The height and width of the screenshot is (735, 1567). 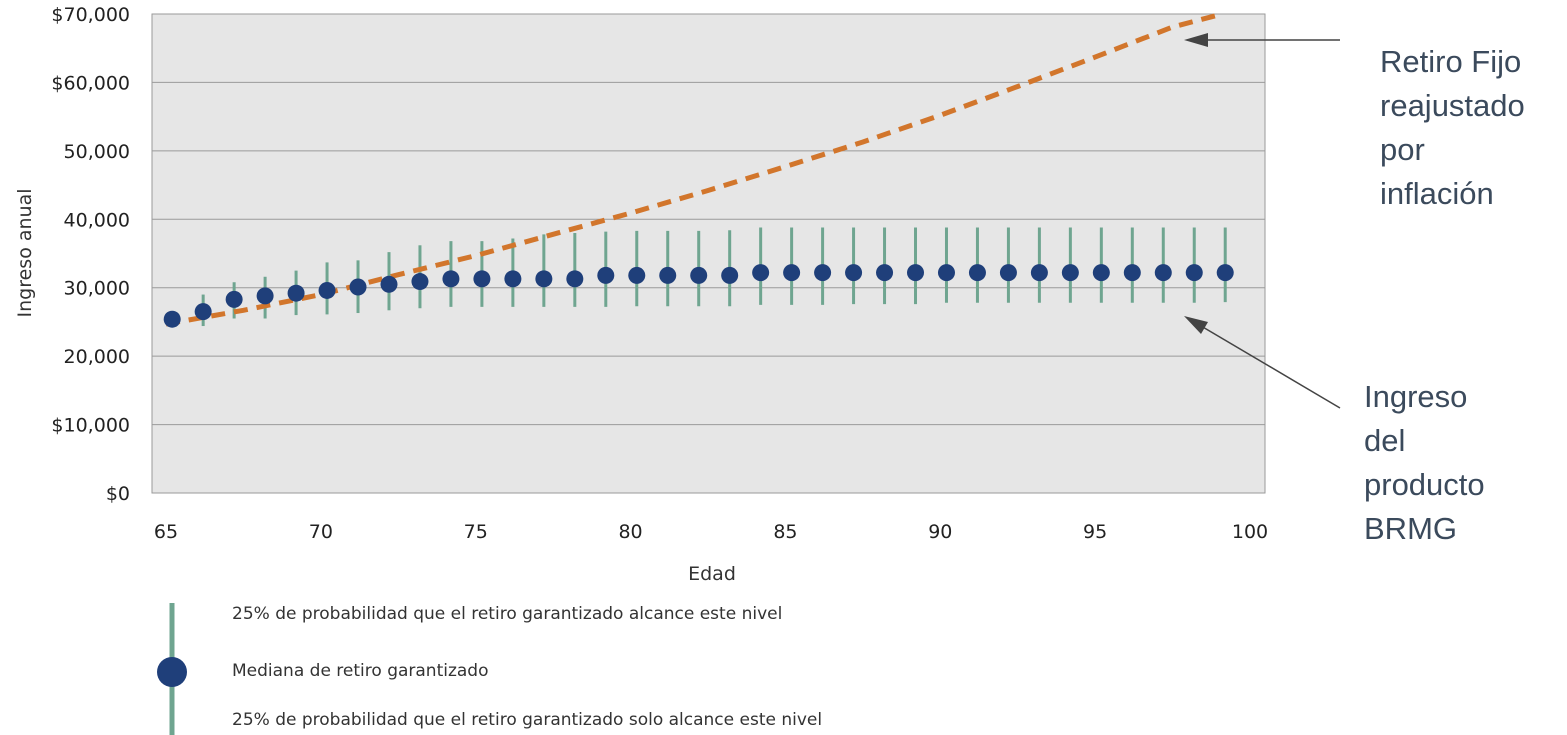 What do you see at coordinates (1415, 396) in the screenshot?
I see `product-annotation-line-1: Ingreso` at bounding box center [1415, 396].